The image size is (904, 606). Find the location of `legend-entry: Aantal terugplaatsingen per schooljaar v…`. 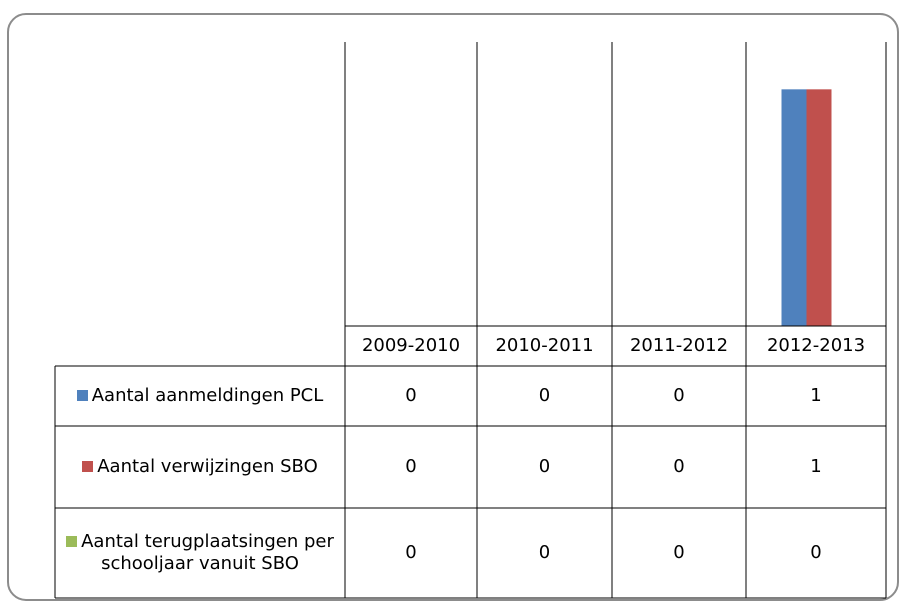

legend-entry: Aantal terugplaatsingen per schooljaar v… is located at coordinates (200, 553).